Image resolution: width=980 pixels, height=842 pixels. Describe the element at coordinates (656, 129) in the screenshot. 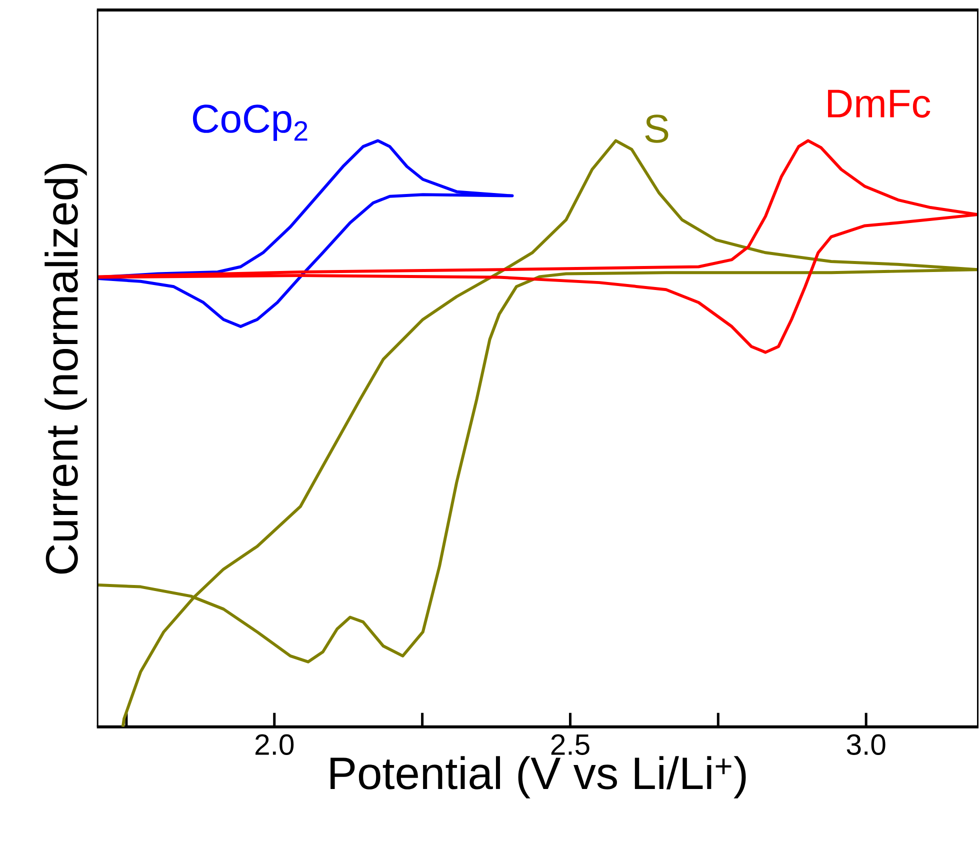

I see `series-label: S` at that location.